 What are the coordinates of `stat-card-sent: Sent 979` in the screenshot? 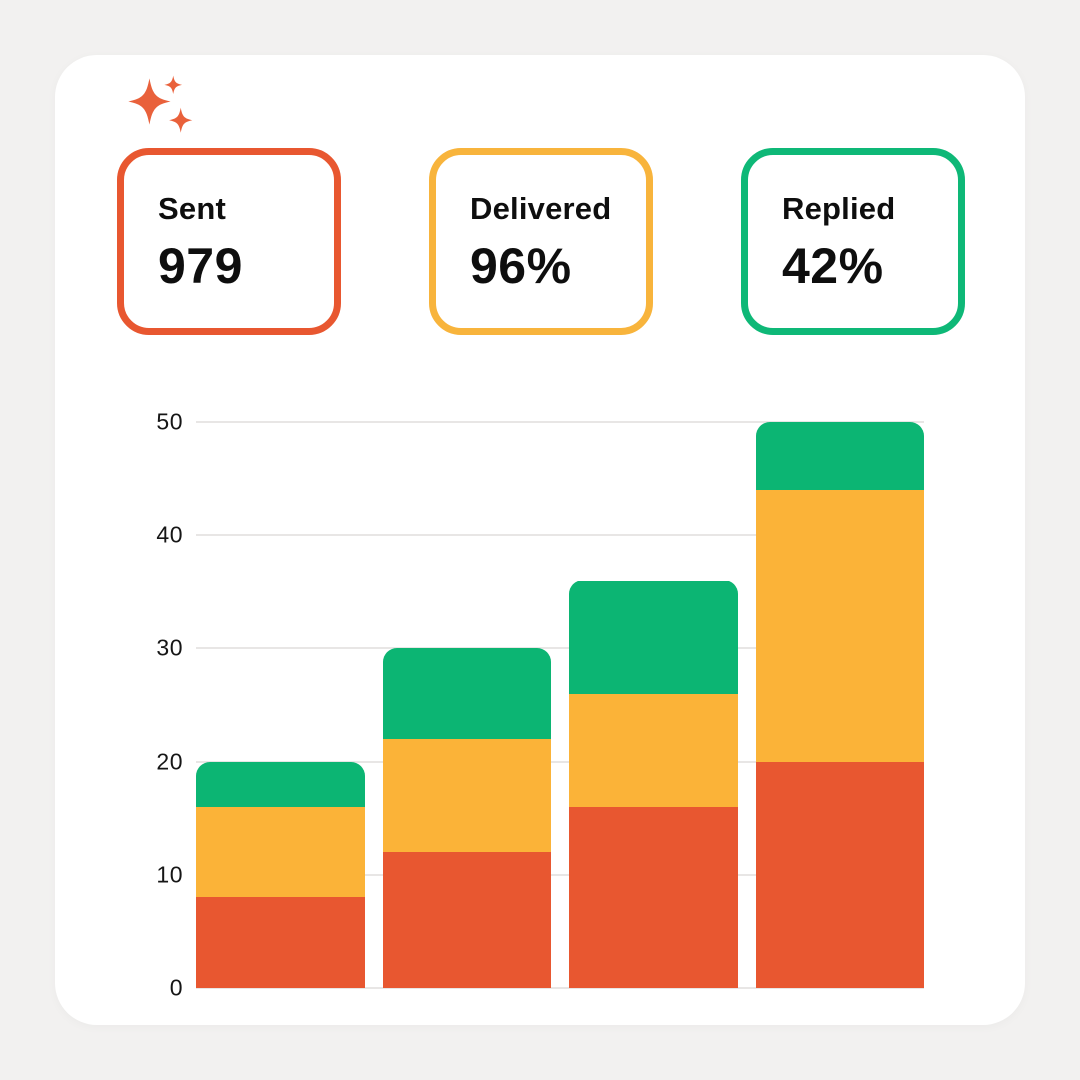 It's located at (229, 241).